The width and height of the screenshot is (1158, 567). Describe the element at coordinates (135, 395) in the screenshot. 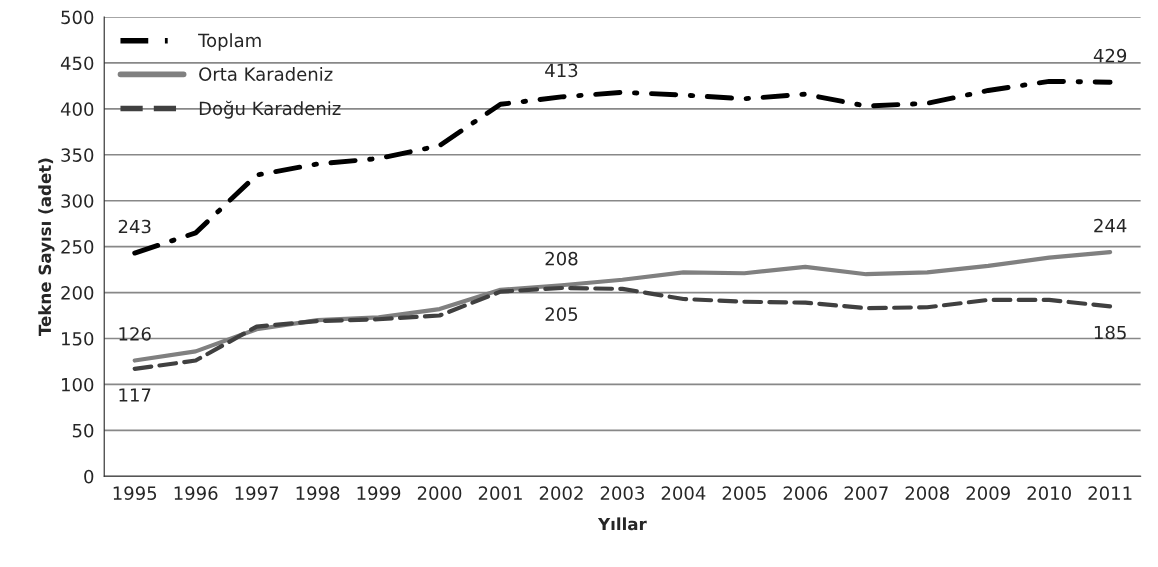

I see `data-label: 117` at that location.